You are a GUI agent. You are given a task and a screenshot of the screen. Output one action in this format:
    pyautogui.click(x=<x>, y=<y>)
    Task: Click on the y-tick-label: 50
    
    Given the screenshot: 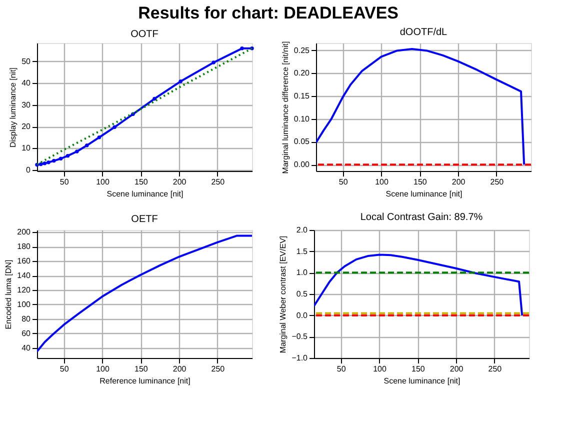 What is the action you would take?
    pyautogui.click(x=27, y=61)
    